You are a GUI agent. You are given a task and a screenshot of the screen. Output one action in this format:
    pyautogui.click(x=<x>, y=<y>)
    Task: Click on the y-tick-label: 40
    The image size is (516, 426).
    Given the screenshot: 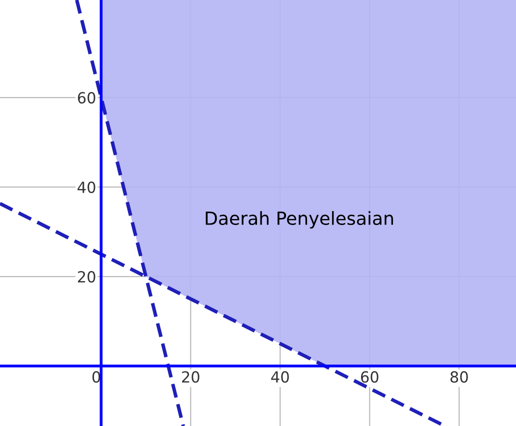 What is the action you would take?
    pyautogui.click(x=87, y=188)
    